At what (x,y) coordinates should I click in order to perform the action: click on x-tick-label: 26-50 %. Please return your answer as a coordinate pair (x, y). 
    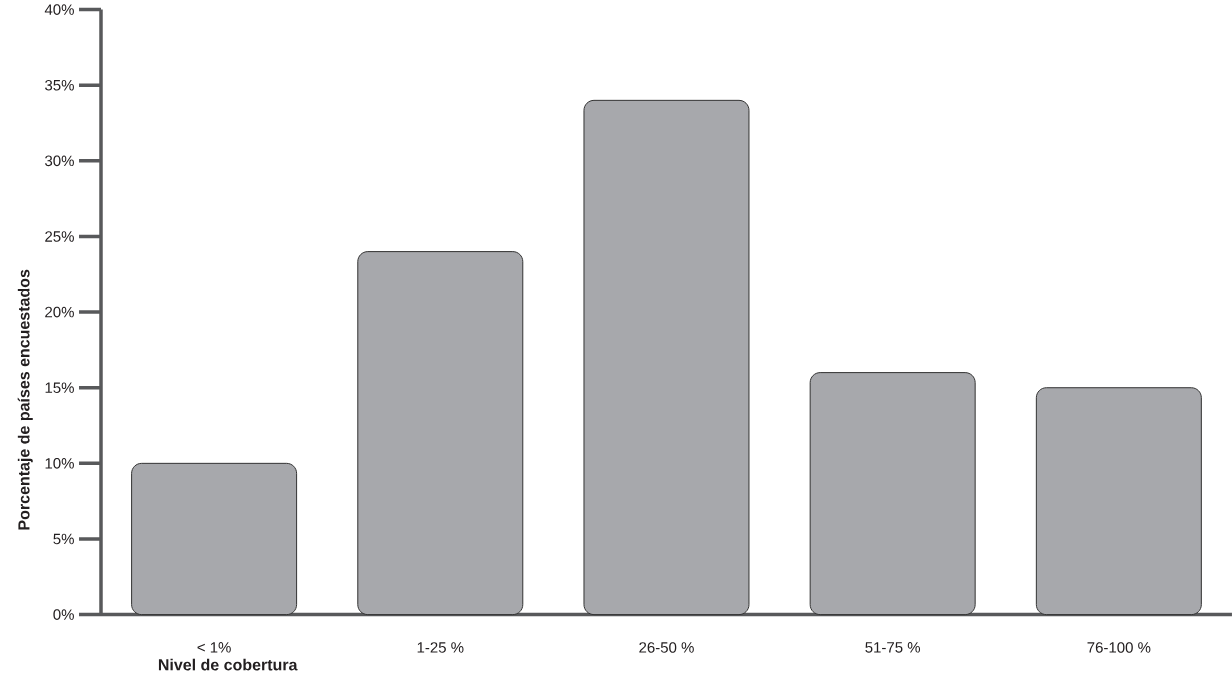
    Looking at the image, I should click on (666, 647).